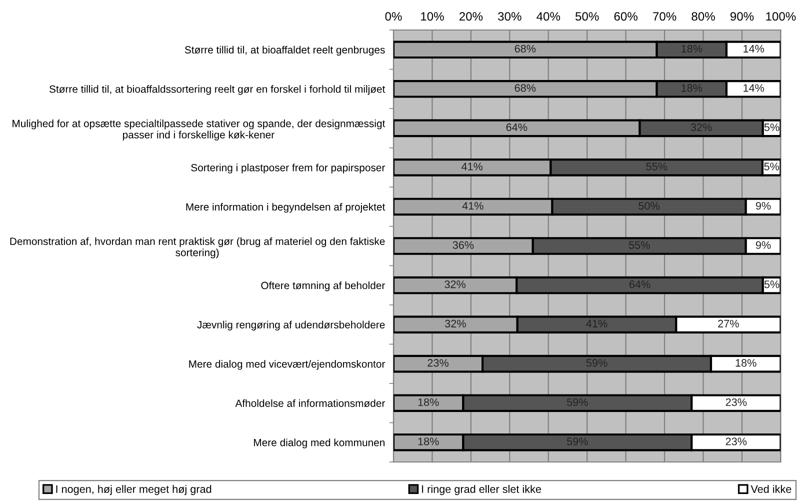 The height and width of the screenshot is (502, 802). What do you see at coordinates (703, 16) in the screenshot?
I see `x-tick-label: 80%` at bounding box center [703, 16].